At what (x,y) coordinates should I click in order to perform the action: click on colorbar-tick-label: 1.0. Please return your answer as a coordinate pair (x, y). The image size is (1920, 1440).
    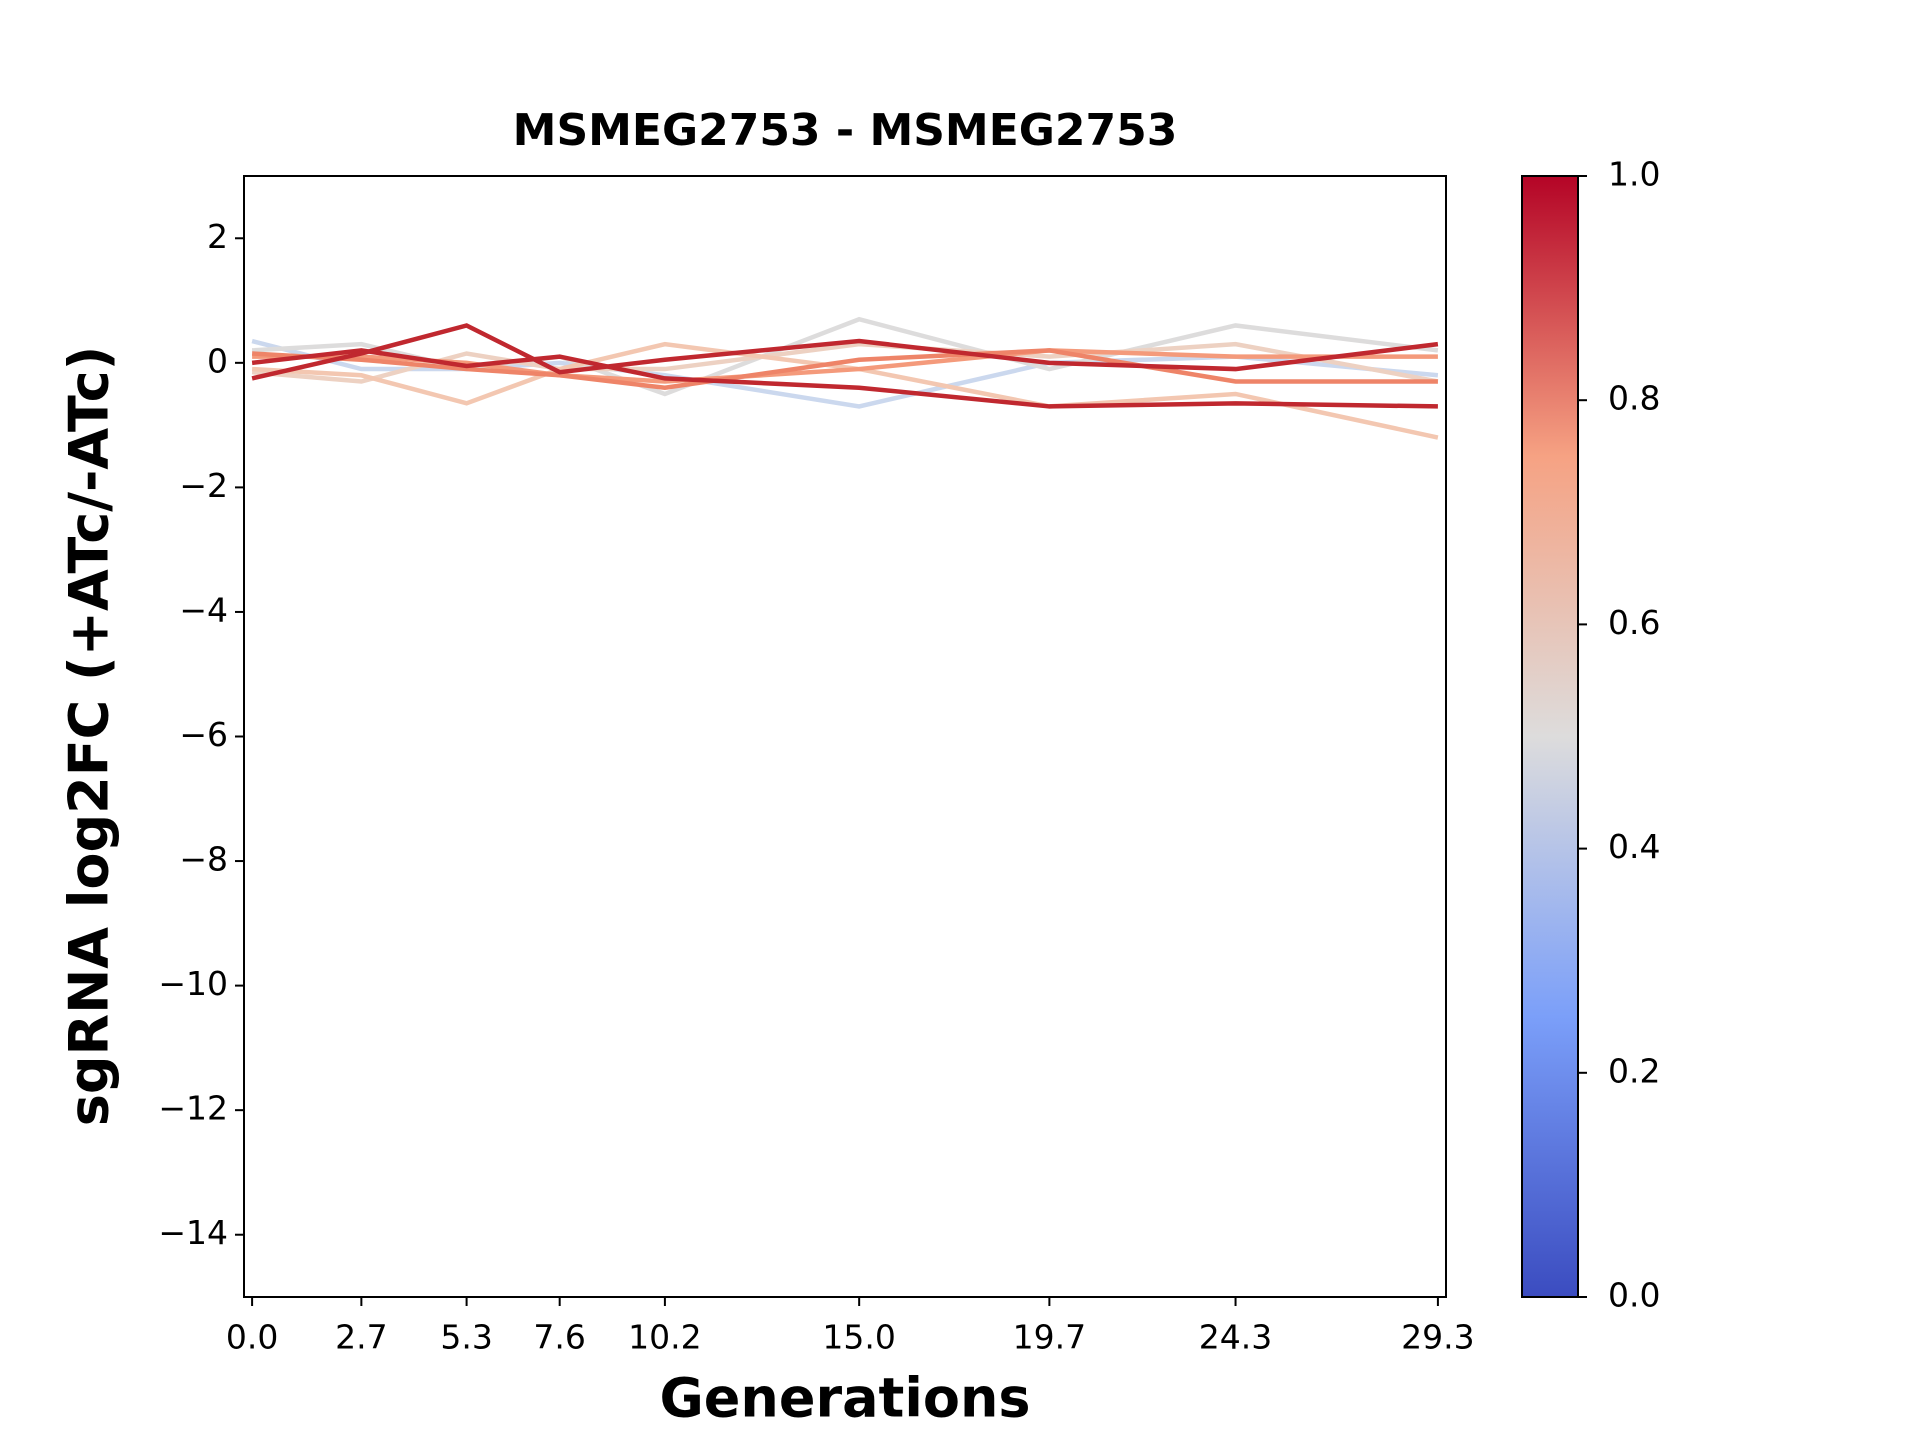
    Looking at the image, I should click on (1634, 174).